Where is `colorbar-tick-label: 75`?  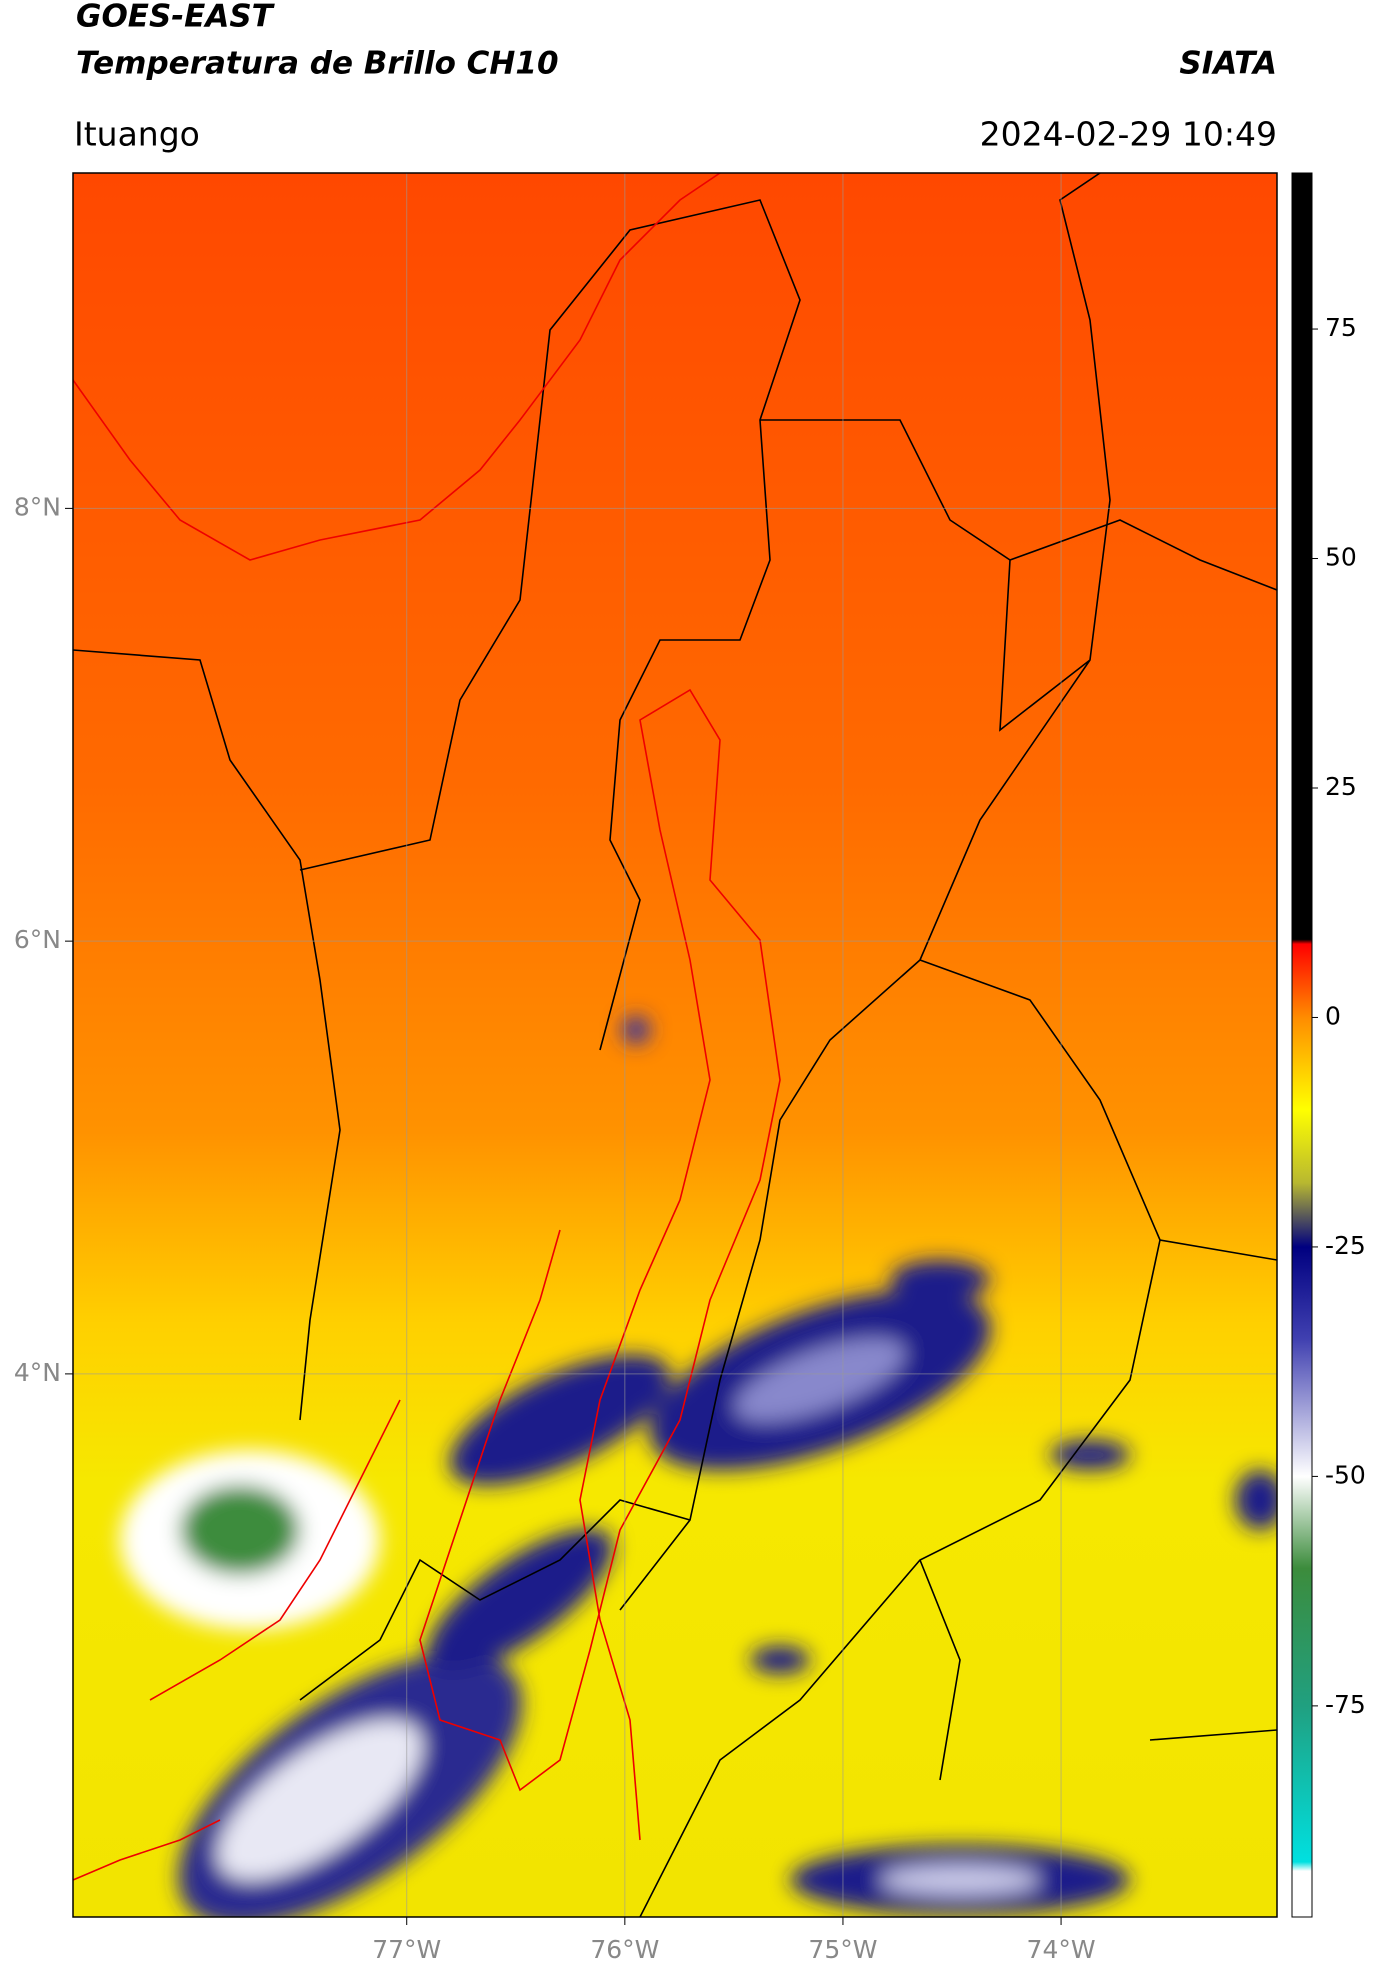
colorbar-tick-label: 75 is located at coordinates (1341, 327).